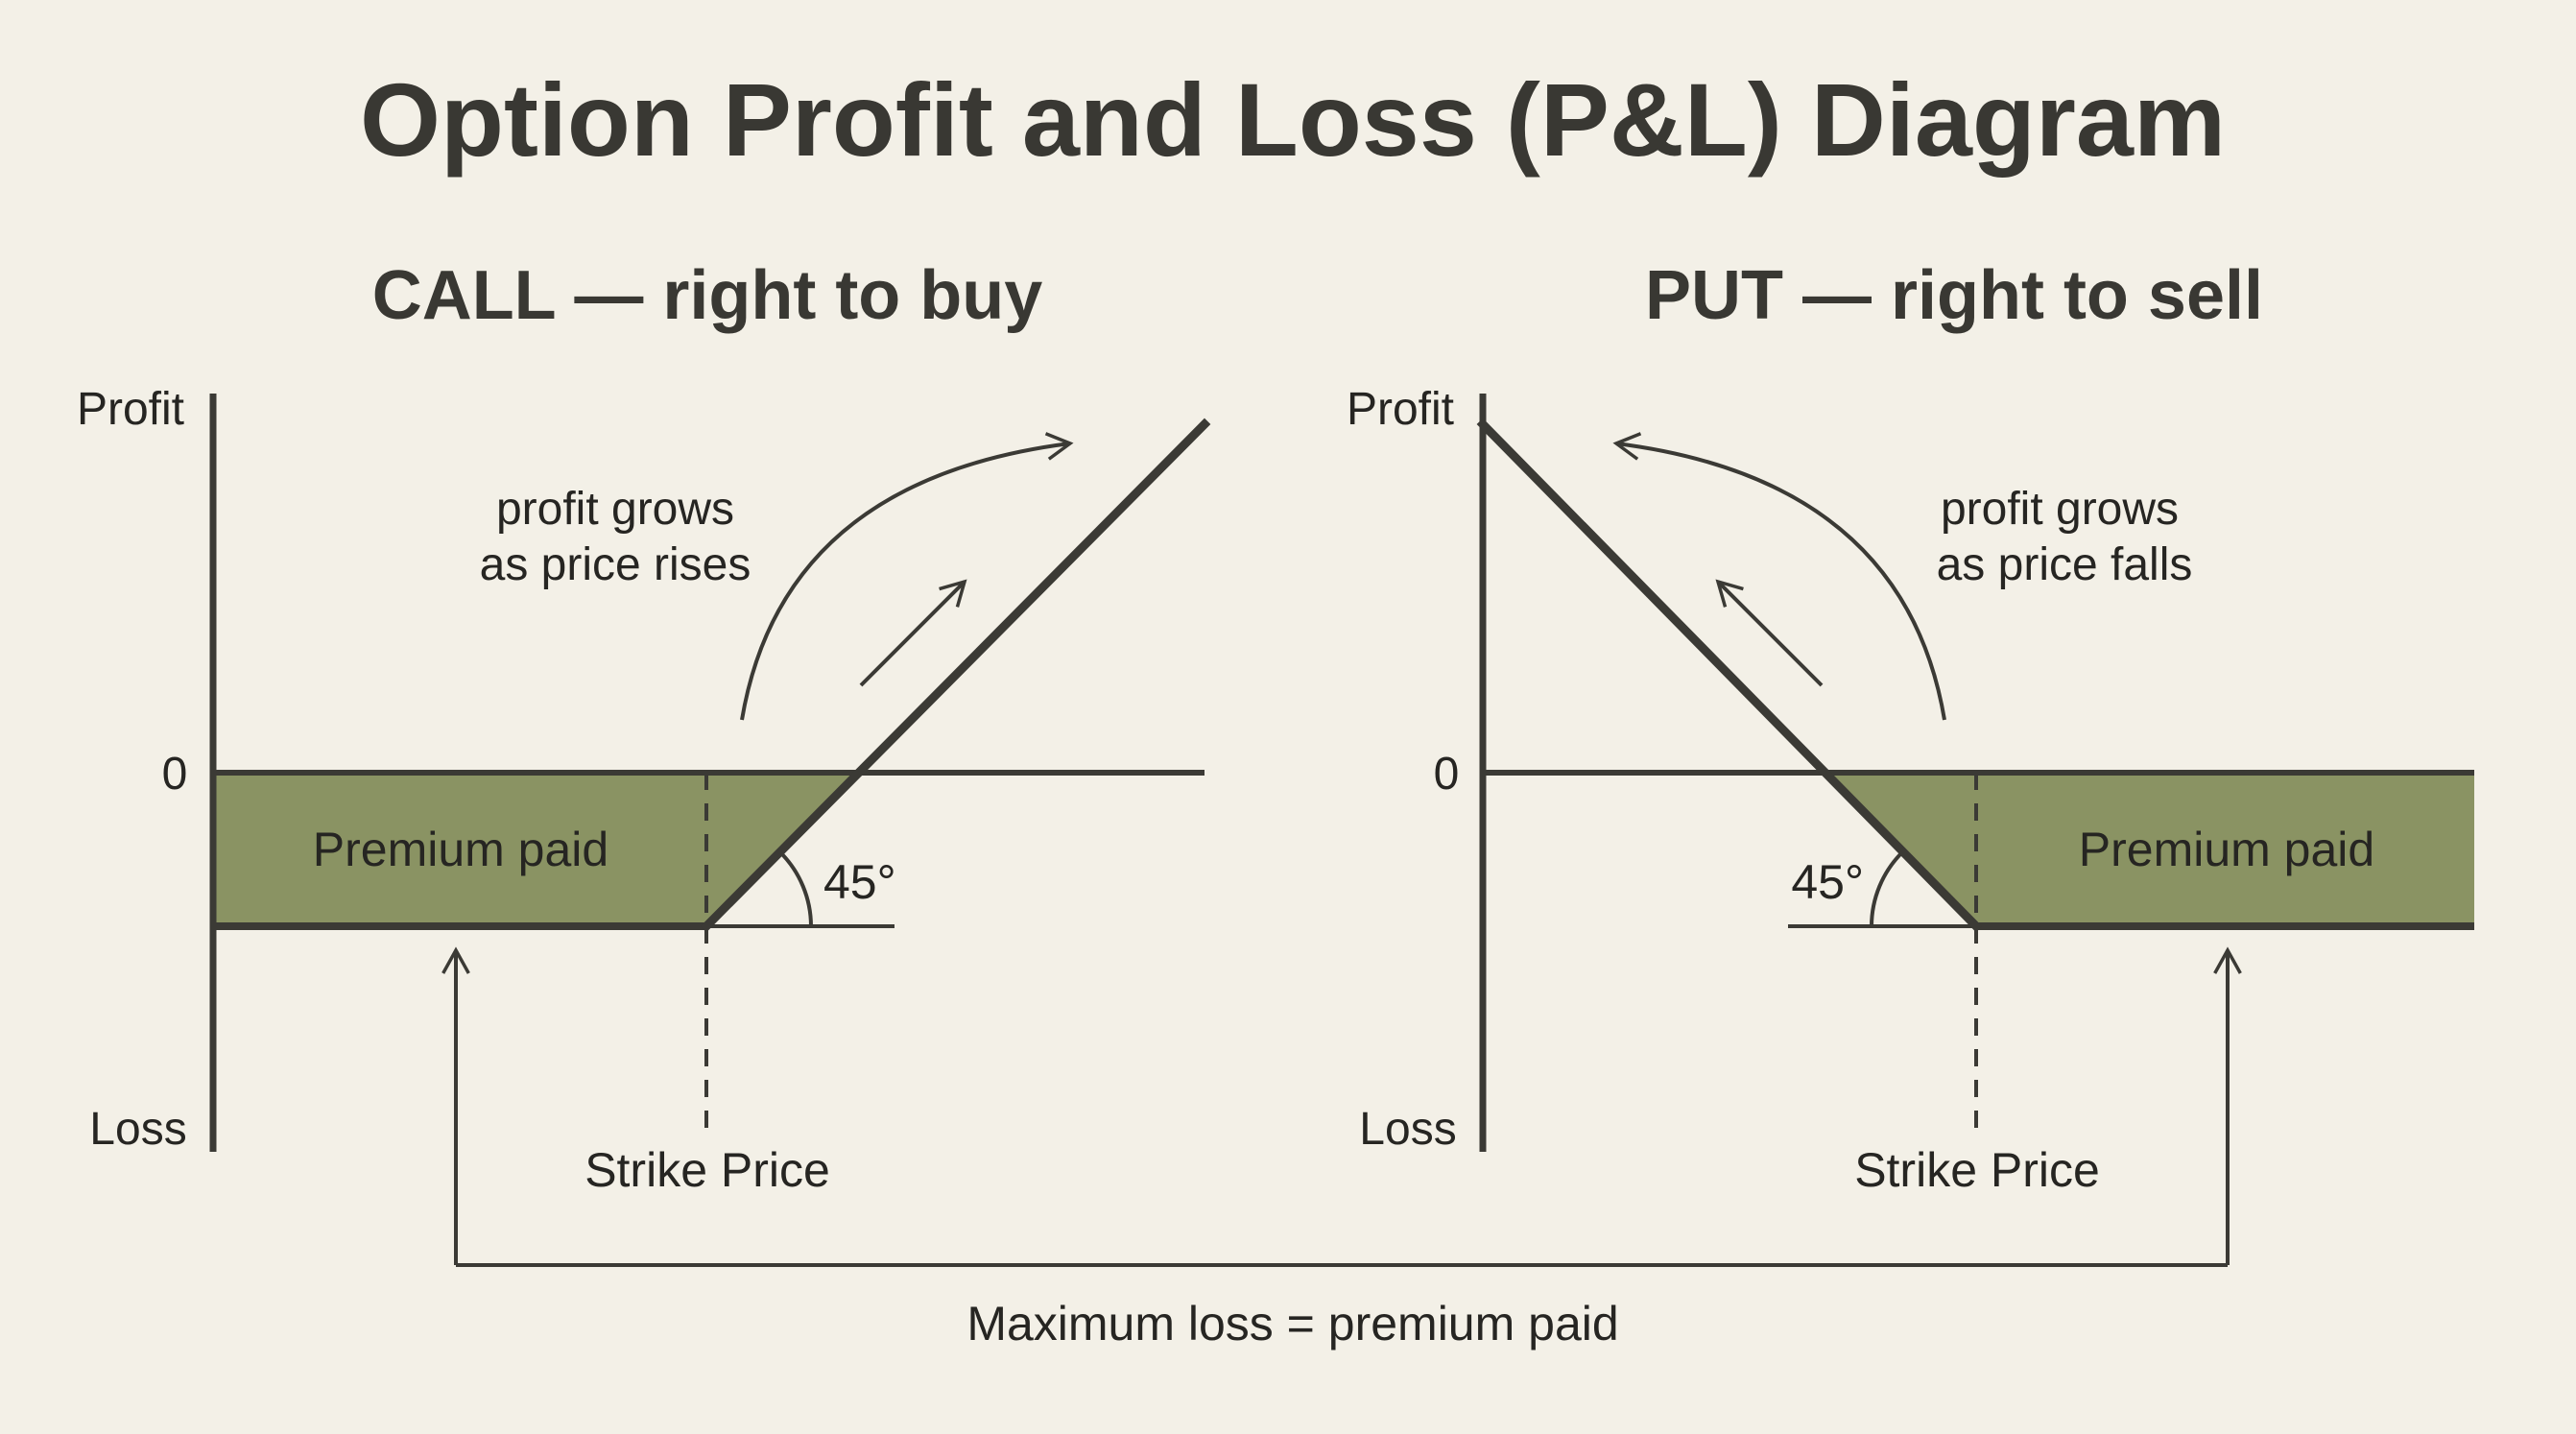 The height and width of the screenshot is (1434, 2576). What do you see at coordinates (795, 888) in the screenshot?
I see `call-angle-arc` at bounding box center [795, 888].